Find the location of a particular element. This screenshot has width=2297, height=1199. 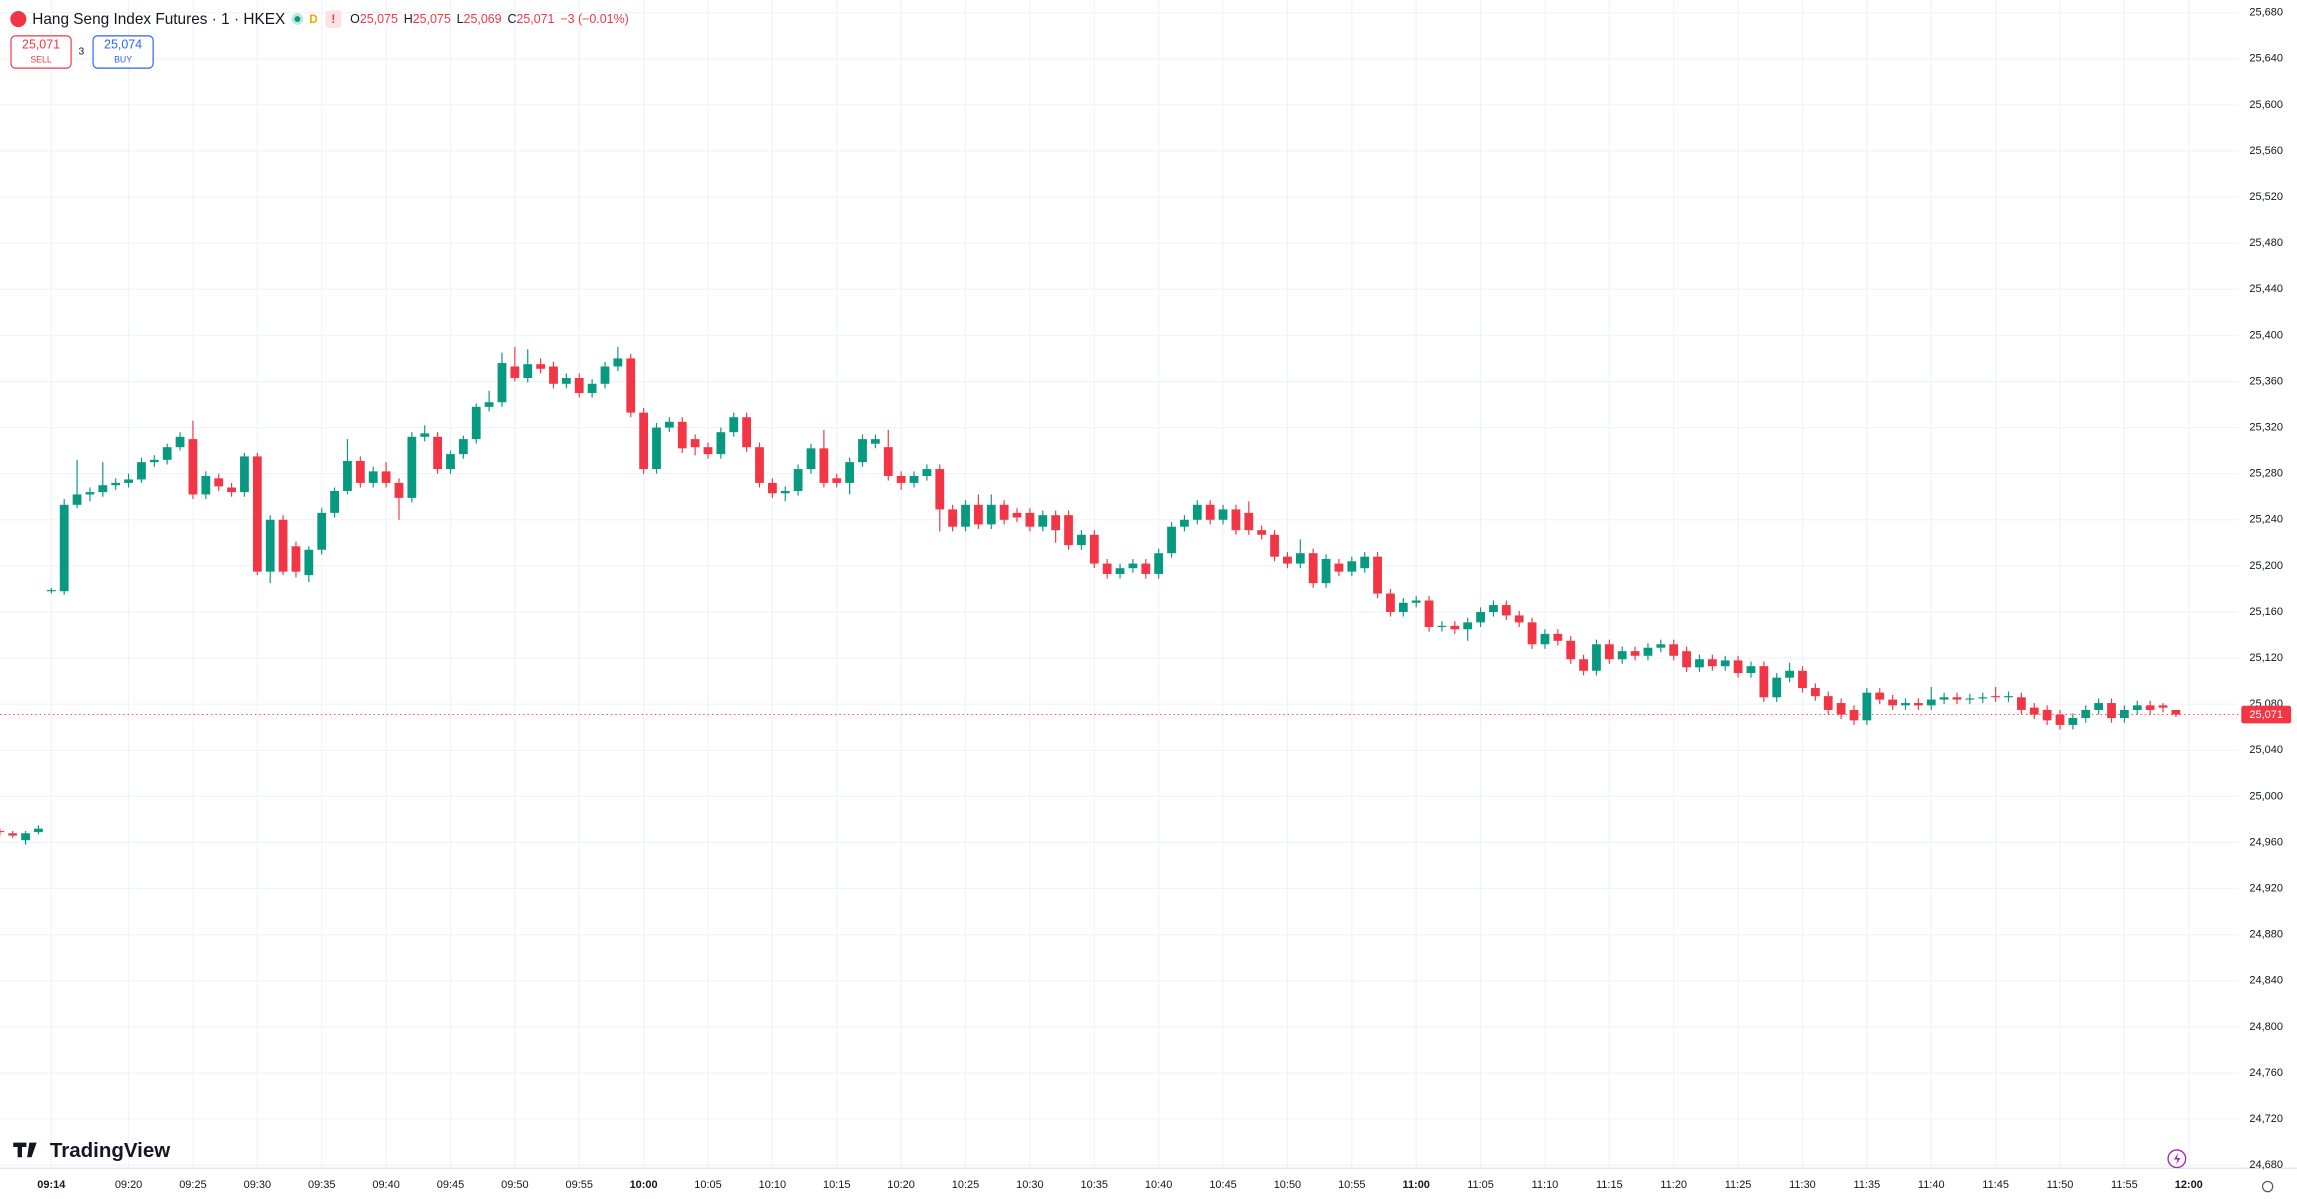

x-tick-label: 10:50 is located at coordinates (1287, 1185).